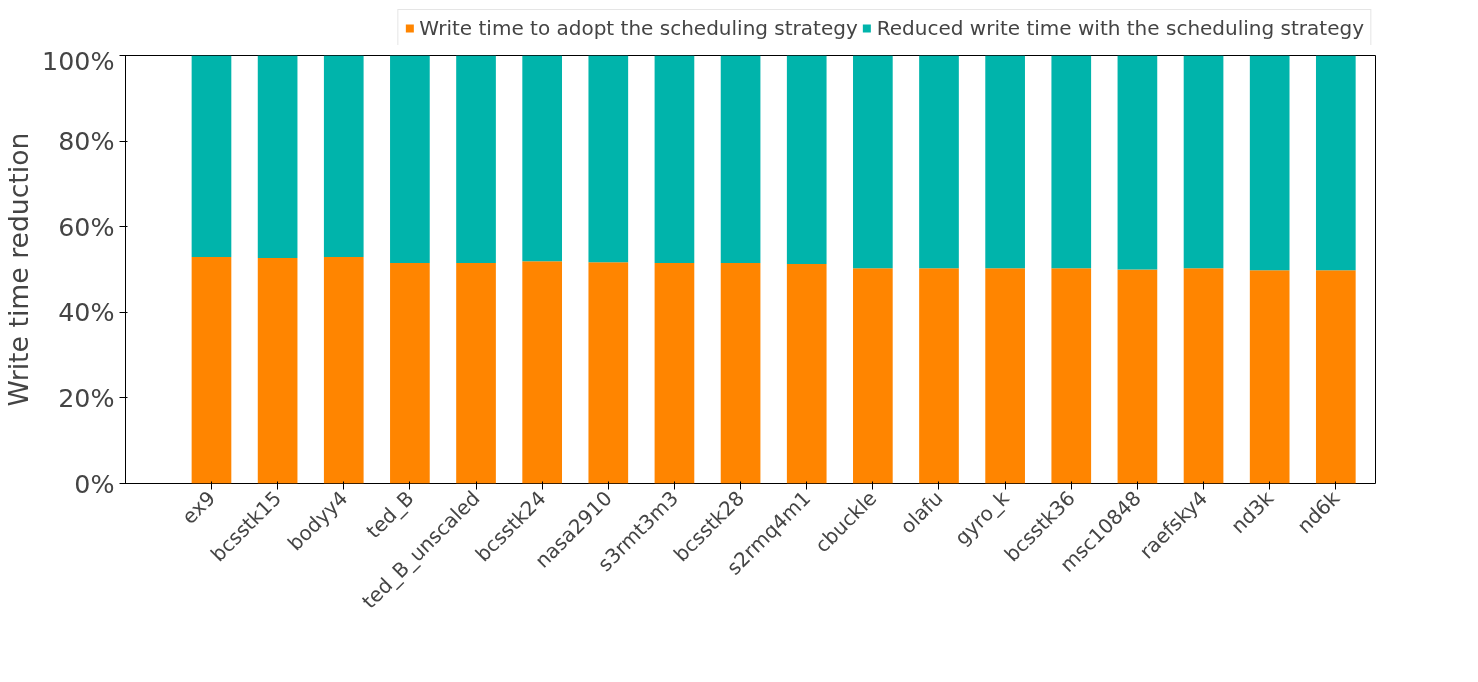 The width and height of the screenshot is (1478, 682). What do you see at coordinates (1120, 28) in the screenshot?
I see `legend-label: Reduced write time with the scheduling strategy` at bounding box center [1120, 28].